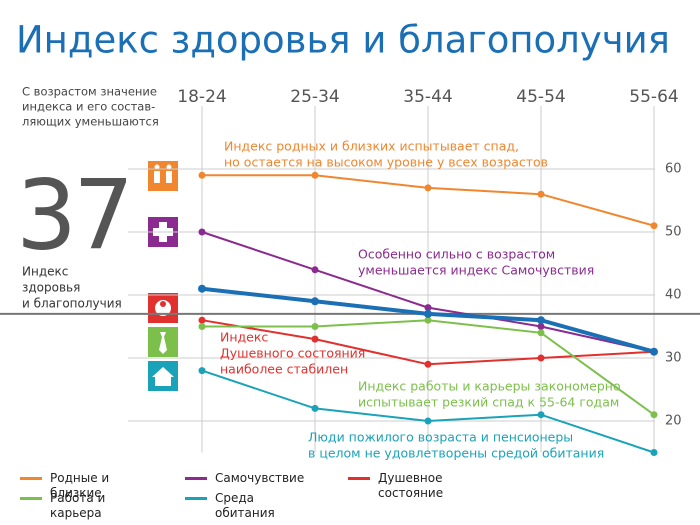  I want to click on average-label: и благополучия, so click(72, 304).